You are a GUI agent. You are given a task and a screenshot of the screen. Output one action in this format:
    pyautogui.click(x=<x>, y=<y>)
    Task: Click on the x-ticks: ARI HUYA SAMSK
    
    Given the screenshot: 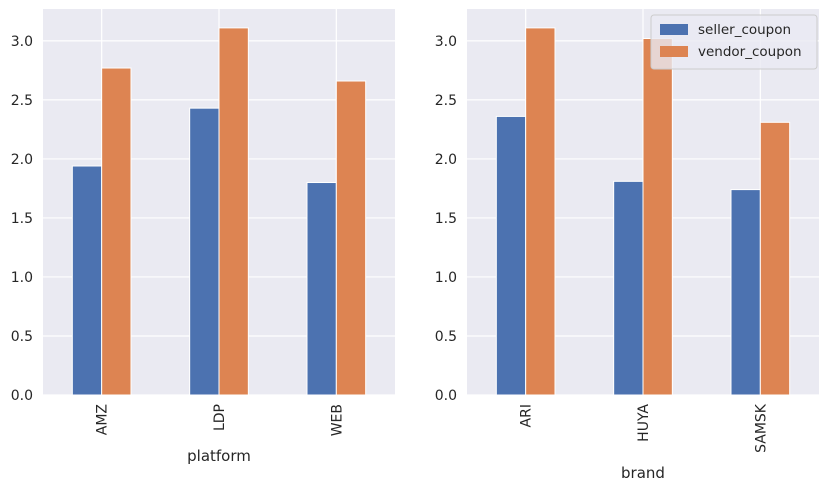 What is the action you would take?
    pyautogui.click(x=644, y=428)
    